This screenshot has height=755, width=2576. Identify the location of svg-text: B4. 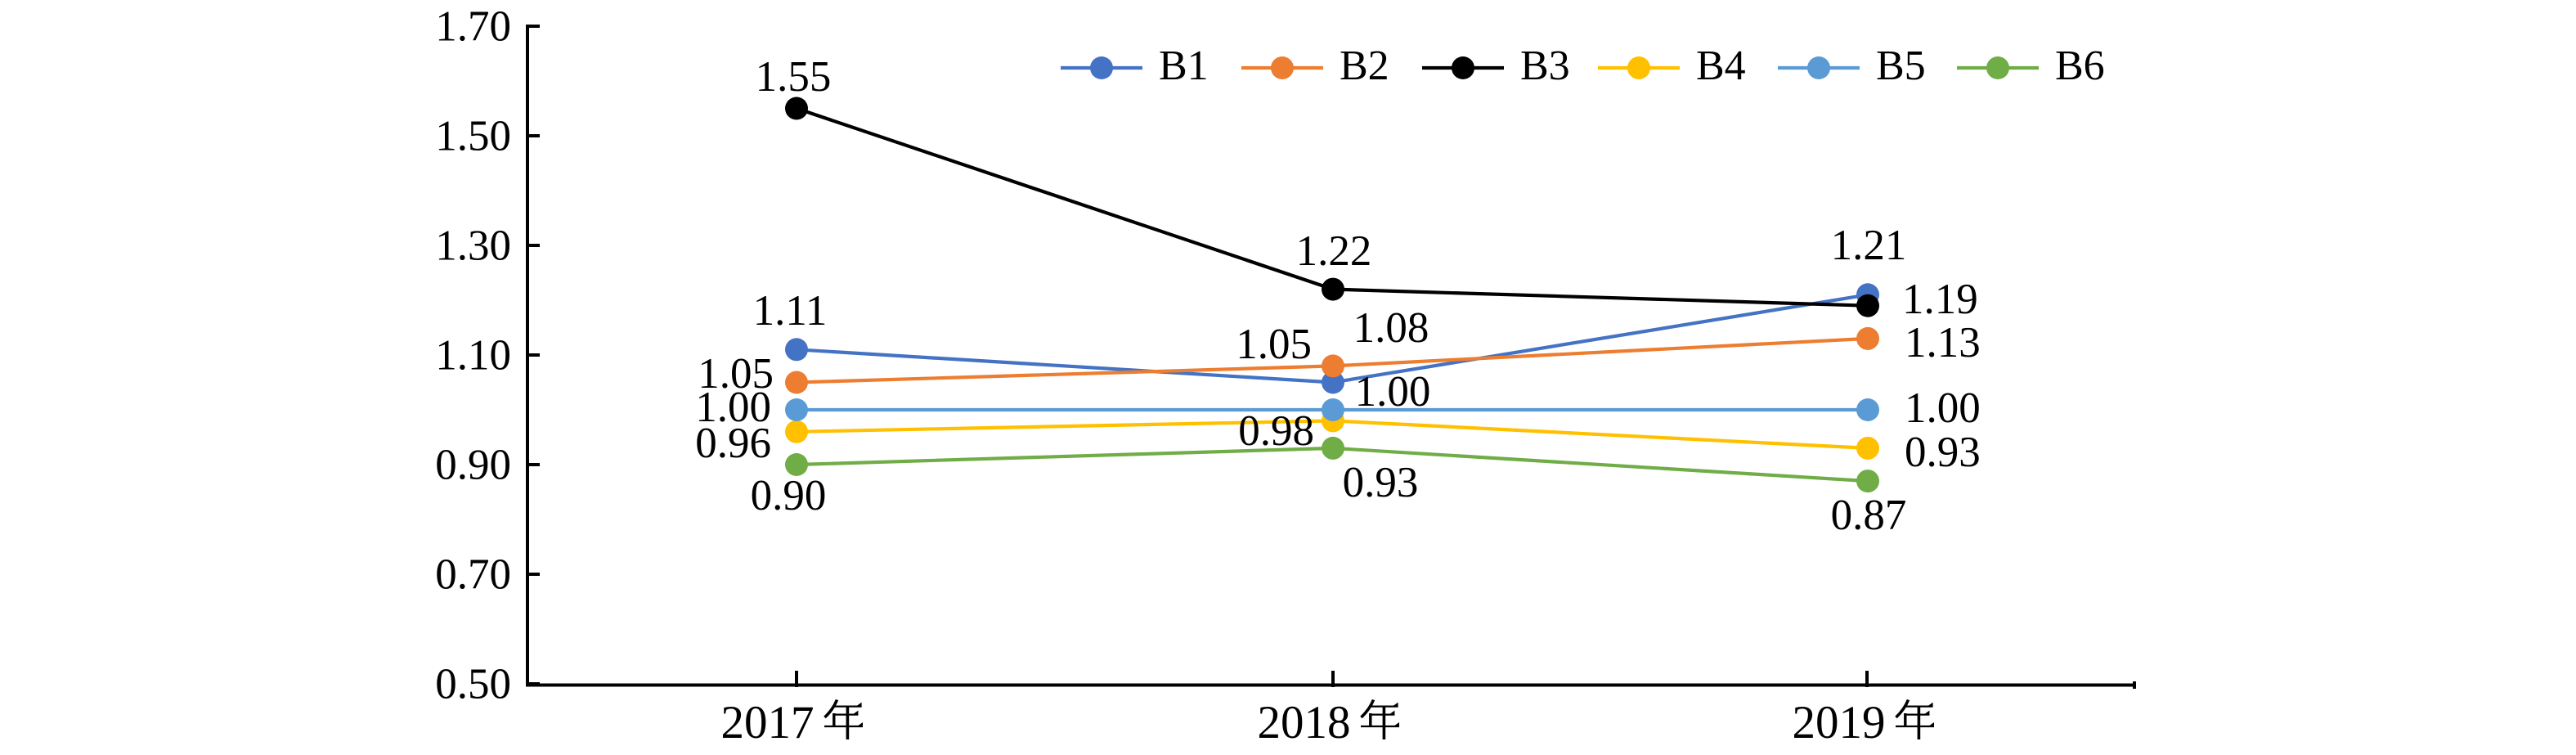
(1721, 66).